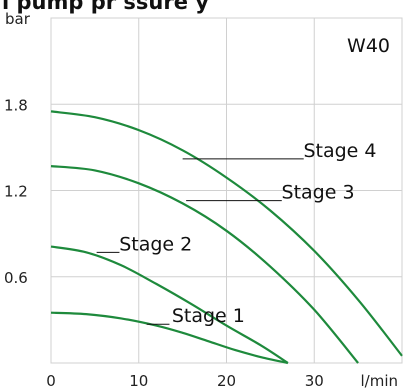  I want to click on x-axis-label: l/min, so click(379, 381).